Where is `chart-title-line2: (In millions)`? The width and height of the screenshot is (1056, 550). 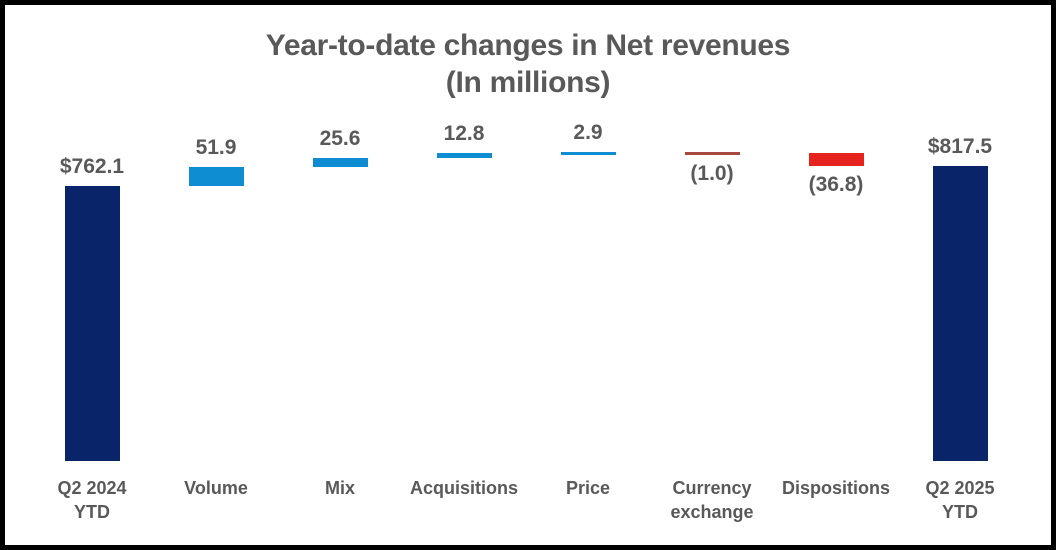 chart-title-line2: (In millions) is located at coordinates (528, 82).